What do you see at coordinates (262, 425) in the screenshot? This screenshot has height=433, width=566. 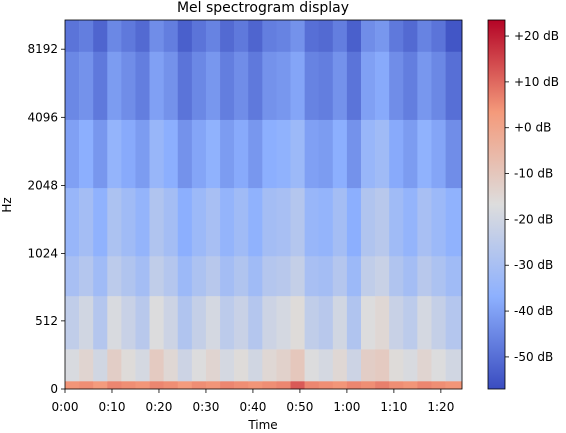 I see `x-axis-label: Time` at bounding box center [262, 425].